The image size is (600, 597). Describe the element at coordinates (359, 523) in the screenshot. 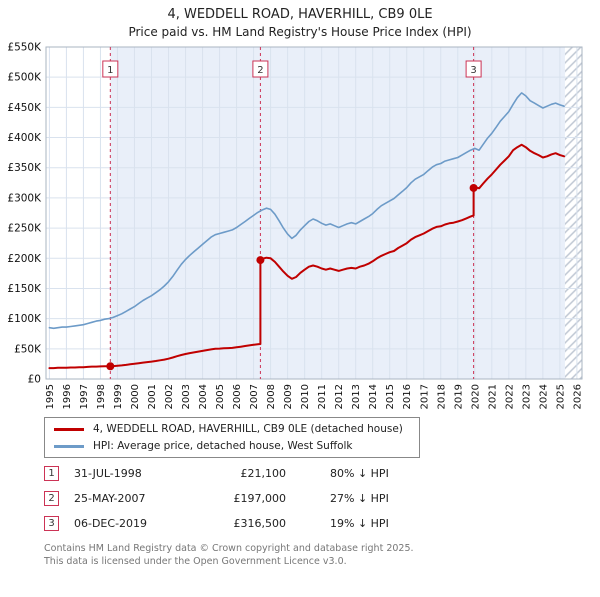

I see `transaction-hpi-delta: 19% ↓ HPI` at that location.